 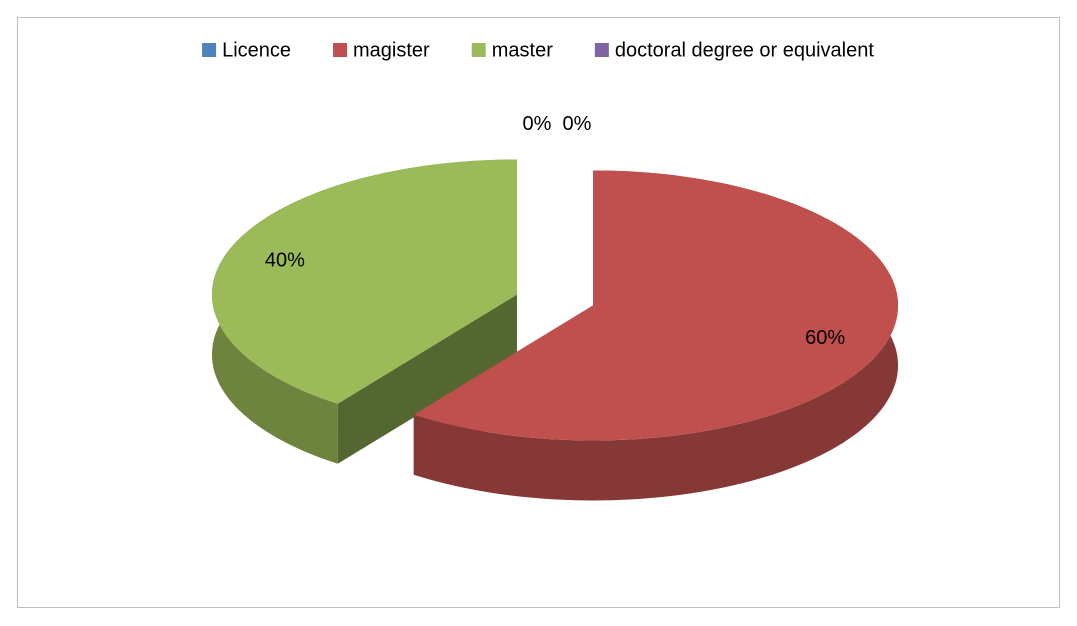 I want to click on slice, so click(x=364, y=281).